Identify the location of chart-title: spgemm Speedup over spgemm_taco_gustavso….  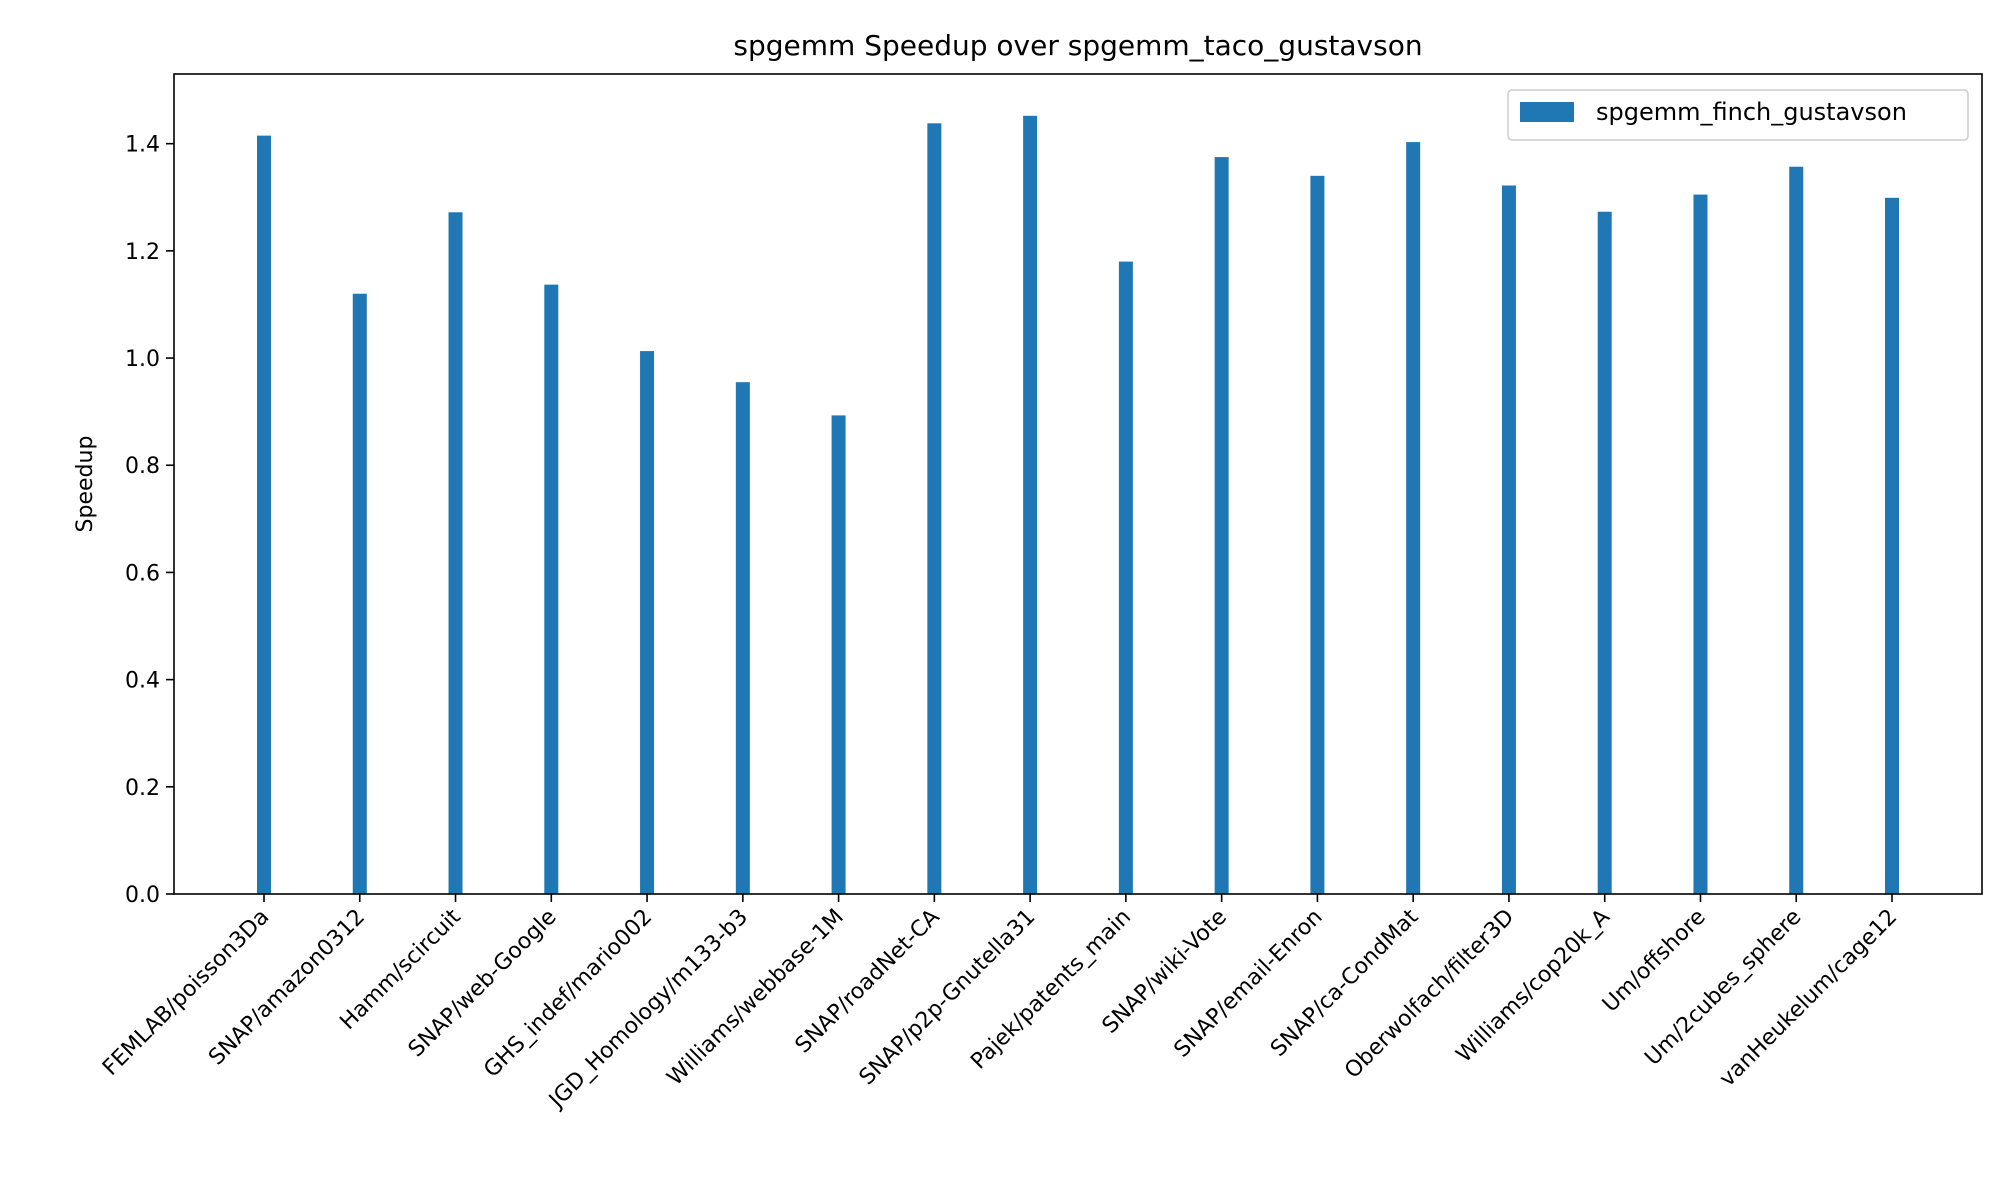
(1077, 45).